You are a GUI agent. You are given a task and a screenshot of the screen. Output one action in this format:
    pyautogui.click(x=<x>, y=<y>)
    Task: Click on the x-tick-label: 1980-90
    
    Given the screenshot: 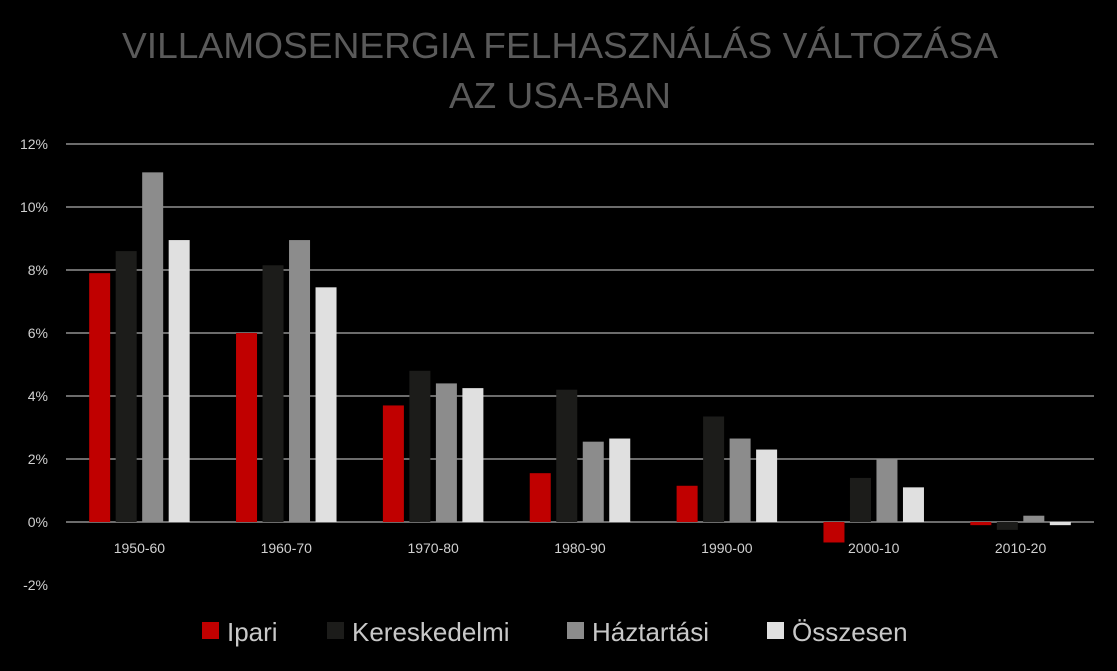 What is the action you would take?
    pyautogui.click(x=580, y=548)
    